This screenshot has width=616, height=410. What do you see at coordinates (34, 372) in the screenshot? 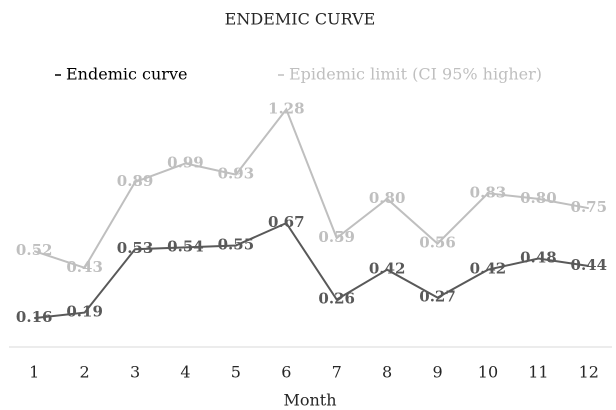
I see `x-tick-label: 1` at bounding box center [34, 372].